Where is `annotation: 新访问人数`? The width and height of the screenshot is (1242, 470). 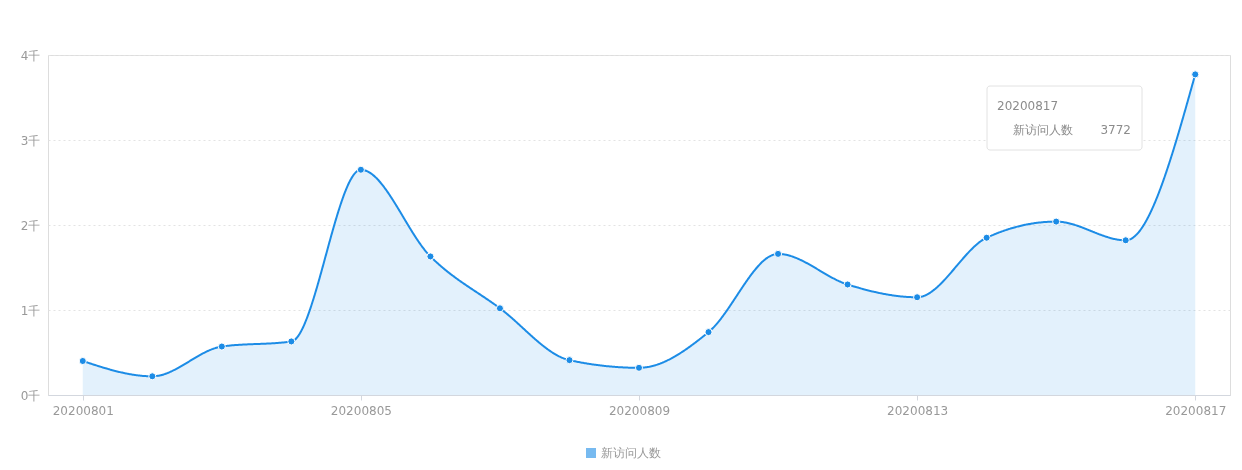
annotation: 新访问人数 is located at coordinates (1043, 130).